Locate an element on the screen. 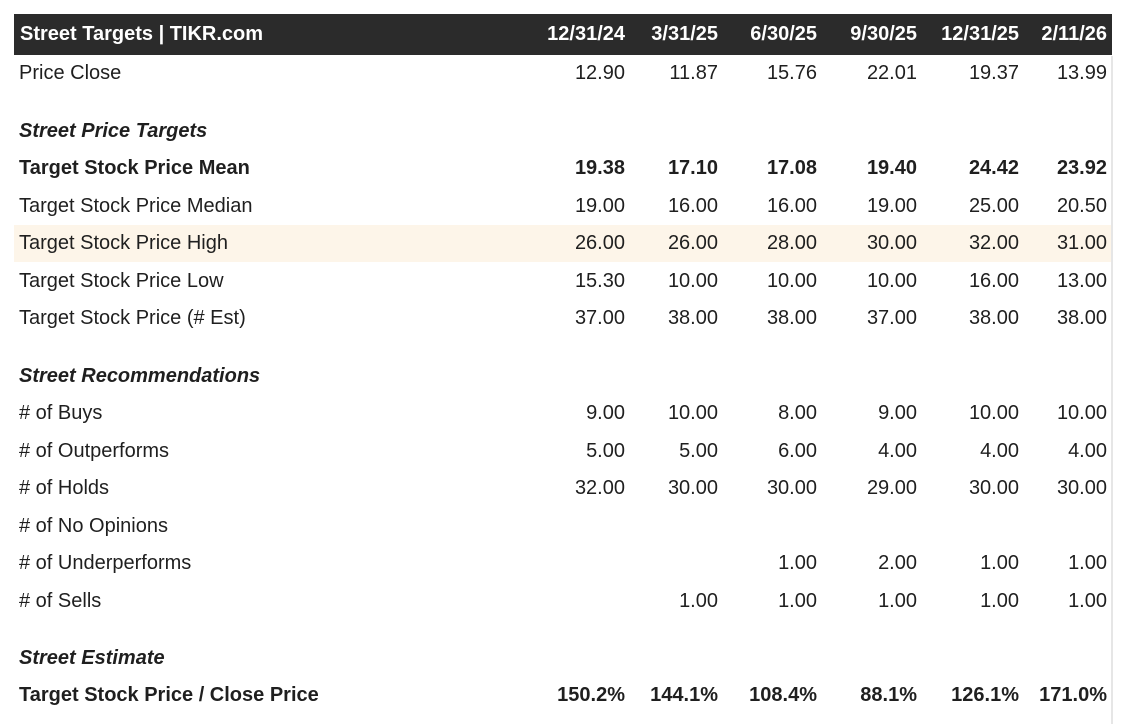 The height and width of the screenshot is (724, 1130). value-cell: 17.10 is located at coordinates (692, 168).